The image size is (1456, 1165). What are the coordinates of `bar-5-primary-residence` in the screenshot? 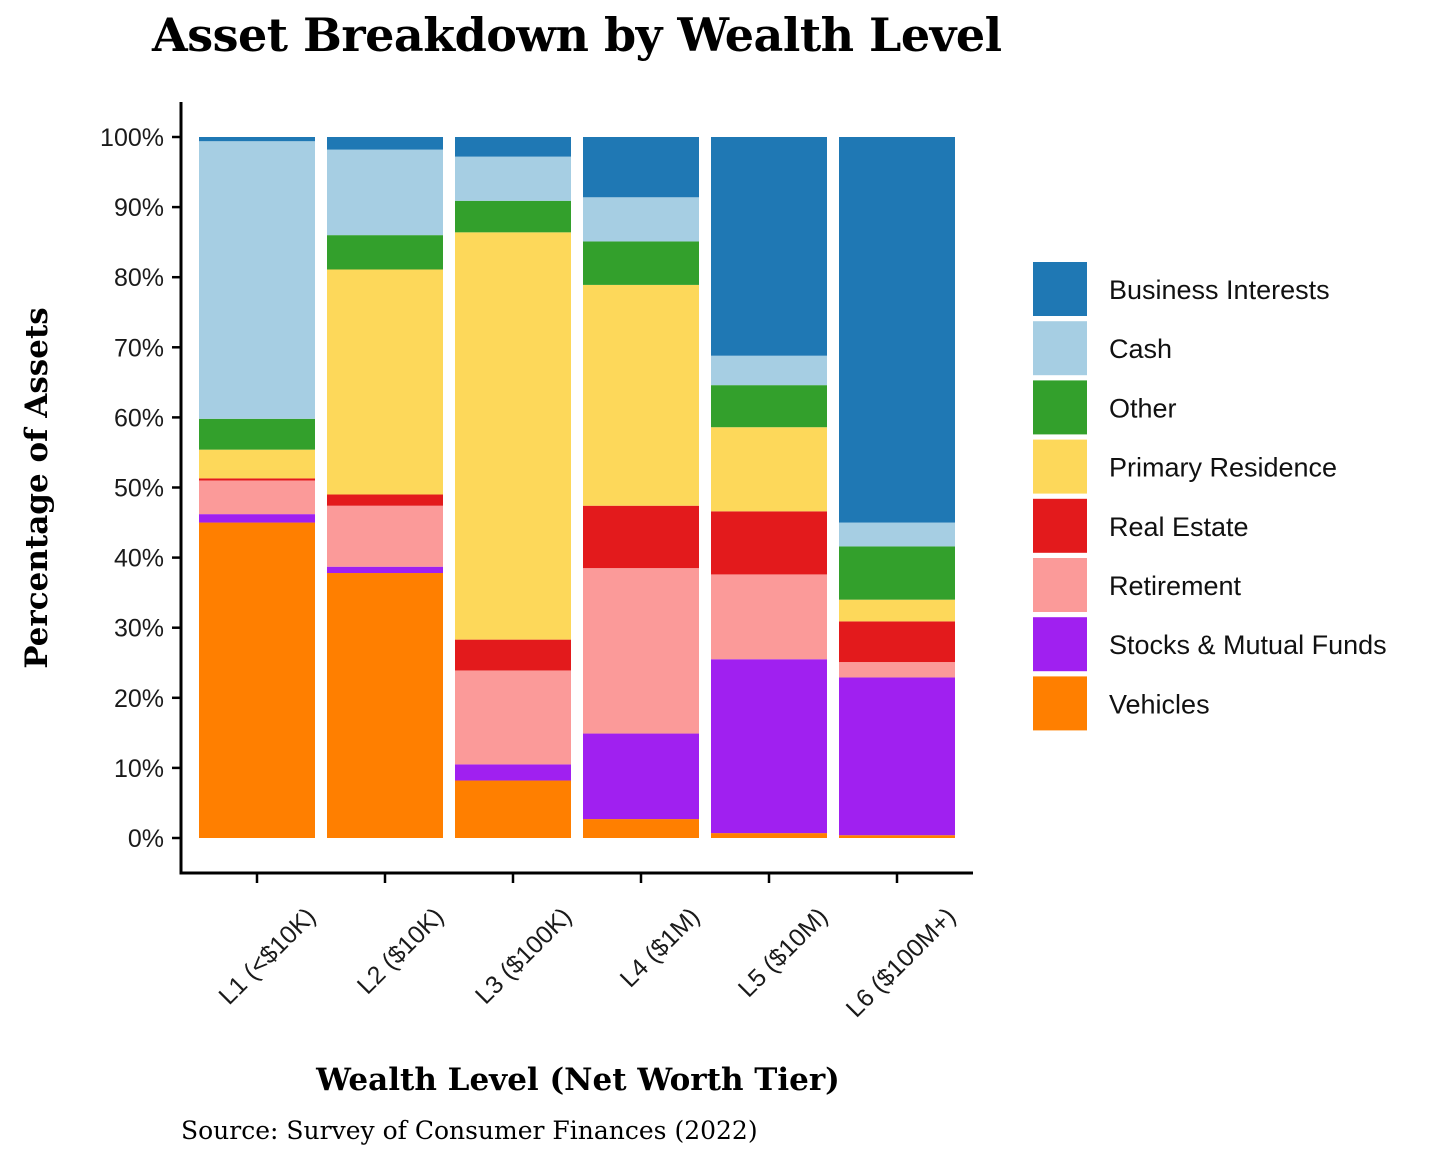 It's located at (769, 469).